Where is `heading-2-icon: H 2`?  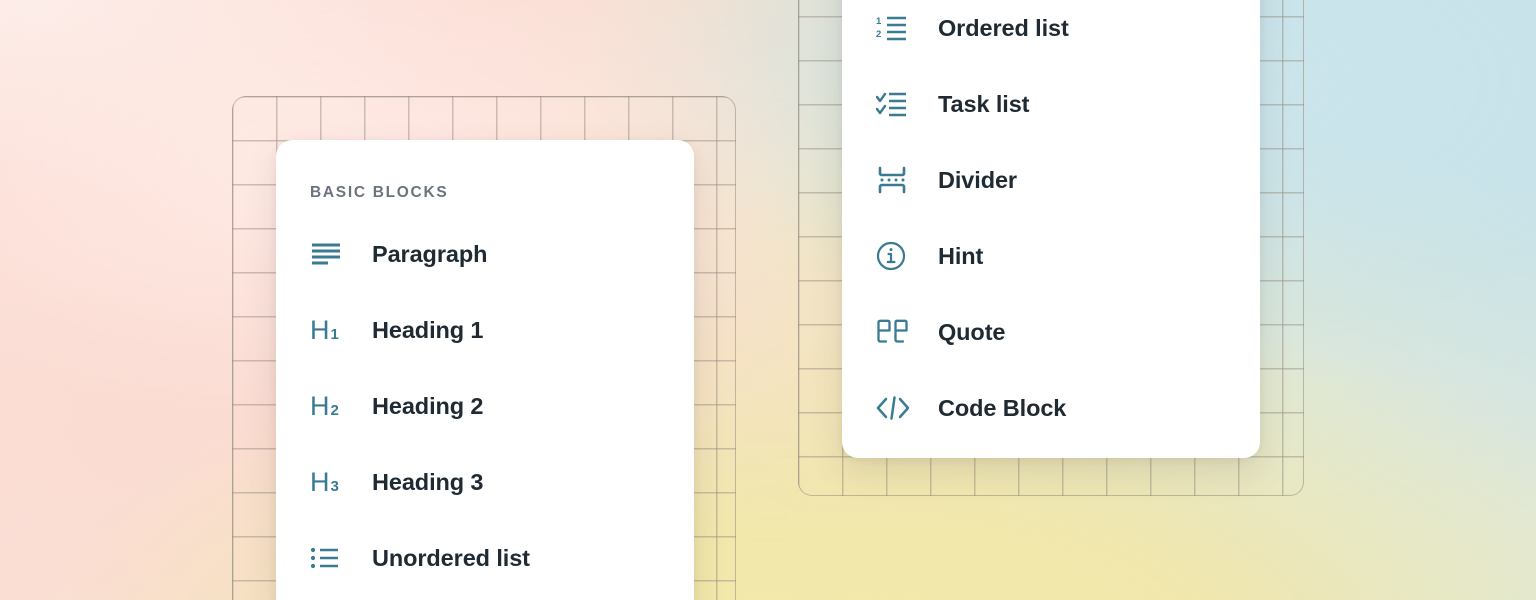
heading-2-icon: H 2 is located at coordinates (330, 406).